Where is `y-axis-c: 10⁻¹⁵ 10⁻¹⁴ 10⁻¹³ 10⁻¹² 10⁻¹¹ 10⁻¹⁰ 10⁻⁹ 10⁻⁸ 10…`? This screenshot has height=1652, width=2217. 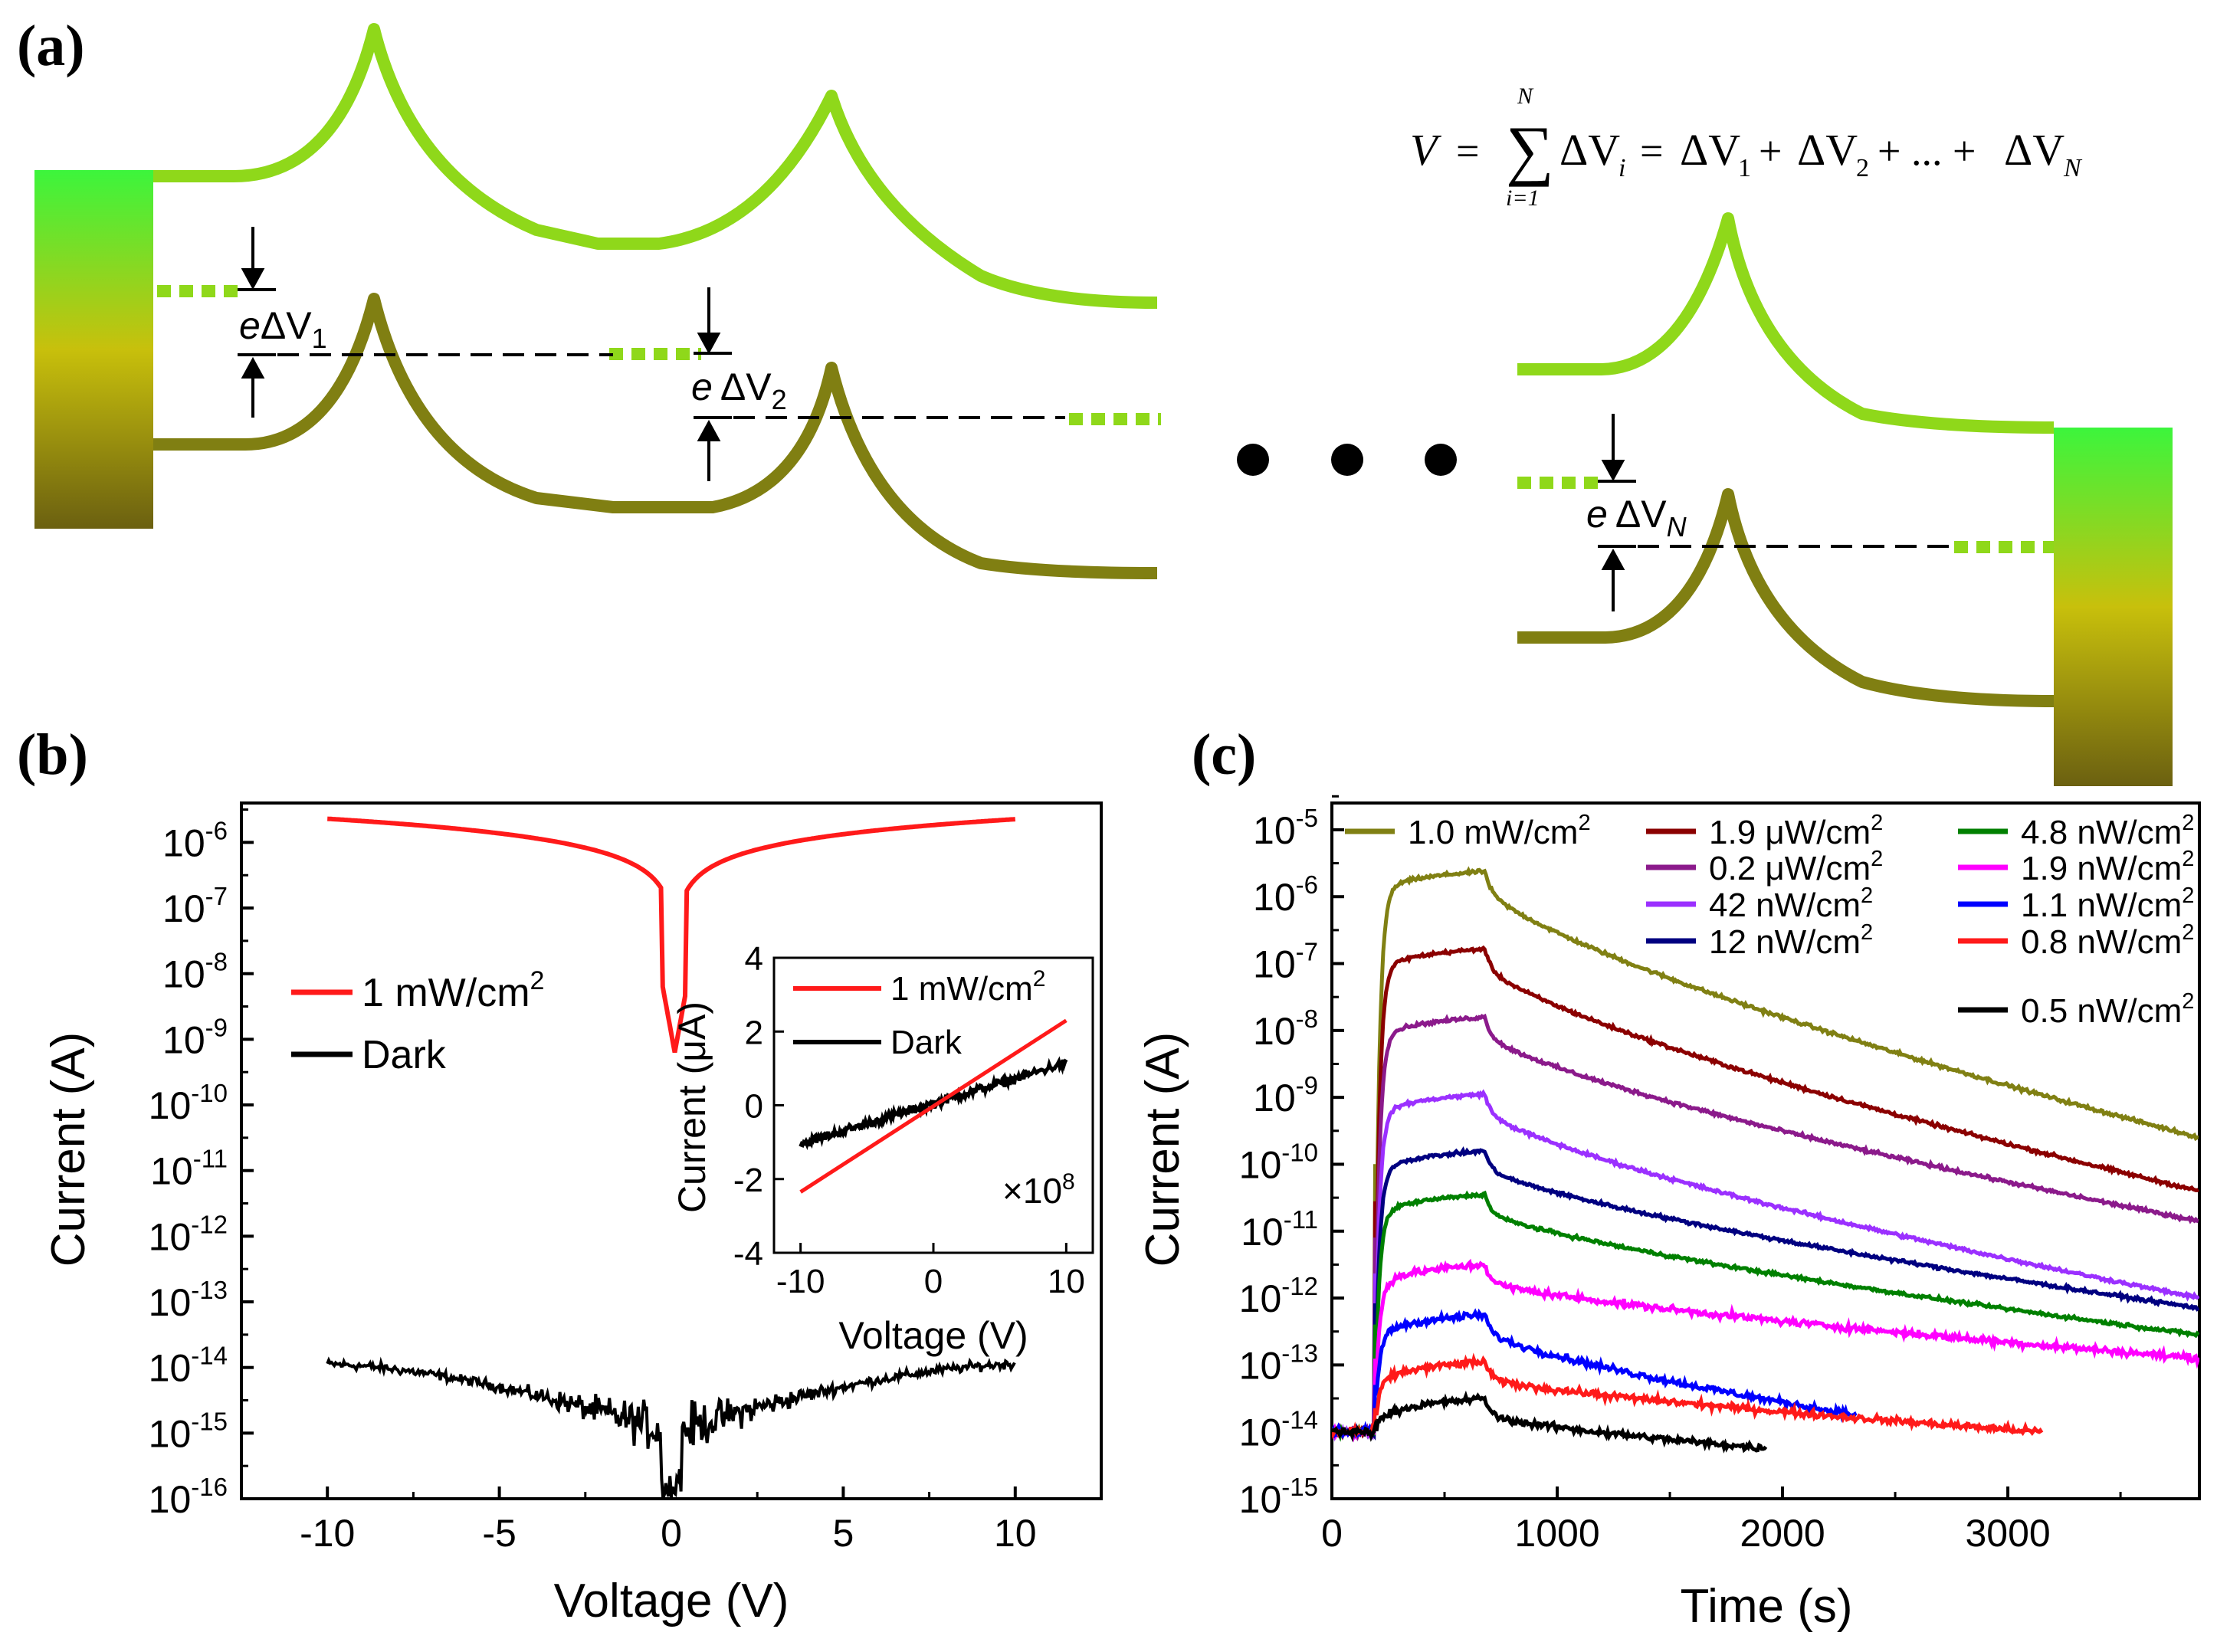 y-axis-c: 10⁻¹⁵ 10⁻¹⁴ 10⁻¹³ 10⁻¹² 10⁻¹¹ 10⁻¹⁰ 10⁻⁹ 10⁻⁸ 10… is located at coordinates (1292, 1158).